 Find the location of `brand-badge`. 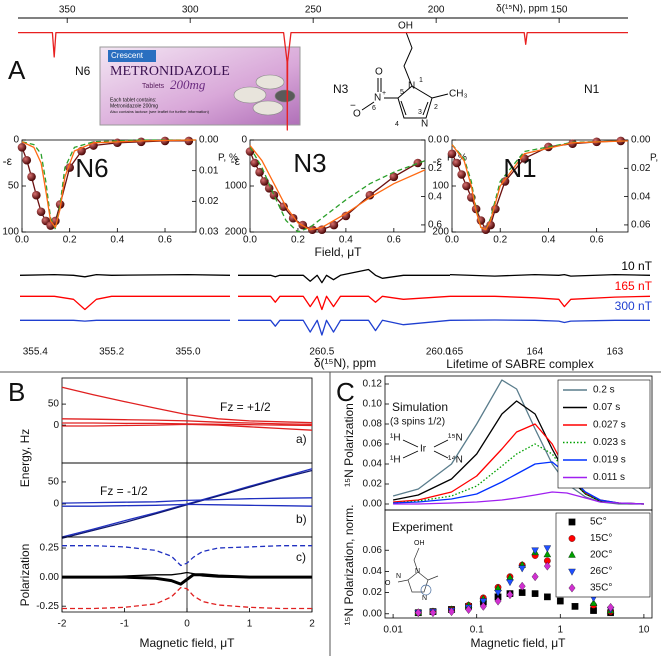

brand-badge is located at coordinates (132, 56).